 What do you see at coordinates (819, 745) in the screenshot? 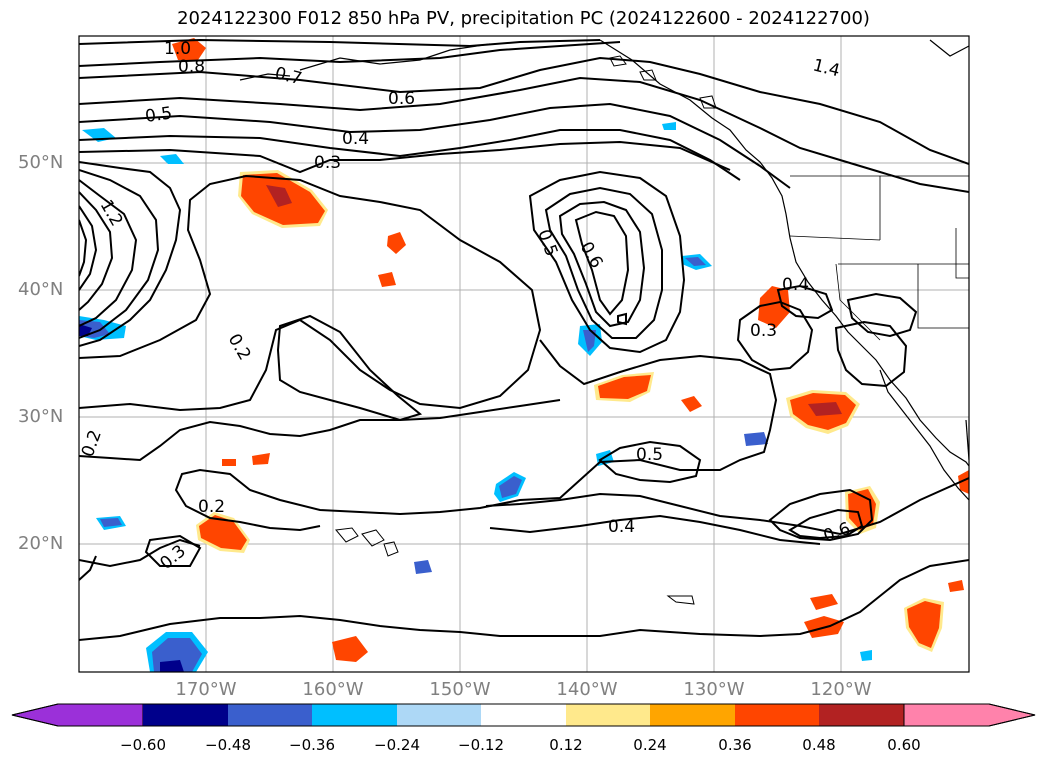
I see `colorbar-tick: 0.48` at bounding box center [819, 745].